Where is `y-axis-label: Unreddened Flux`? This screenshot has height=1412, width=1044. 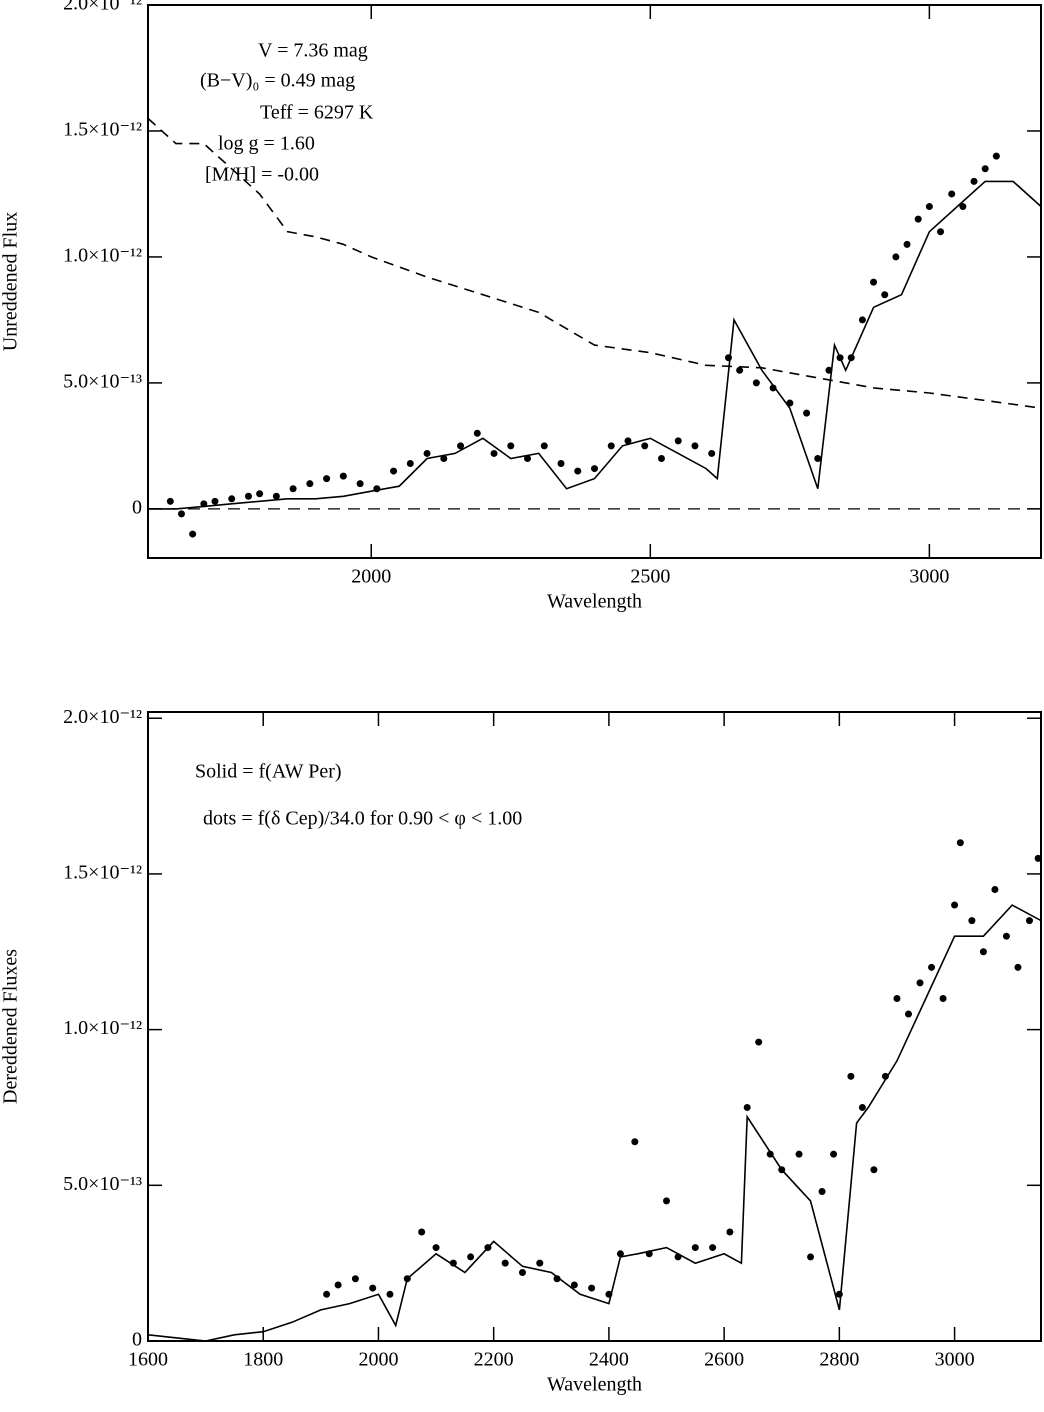 y-axis-label: Unreddened Flux is located at coordinates (11, 281).